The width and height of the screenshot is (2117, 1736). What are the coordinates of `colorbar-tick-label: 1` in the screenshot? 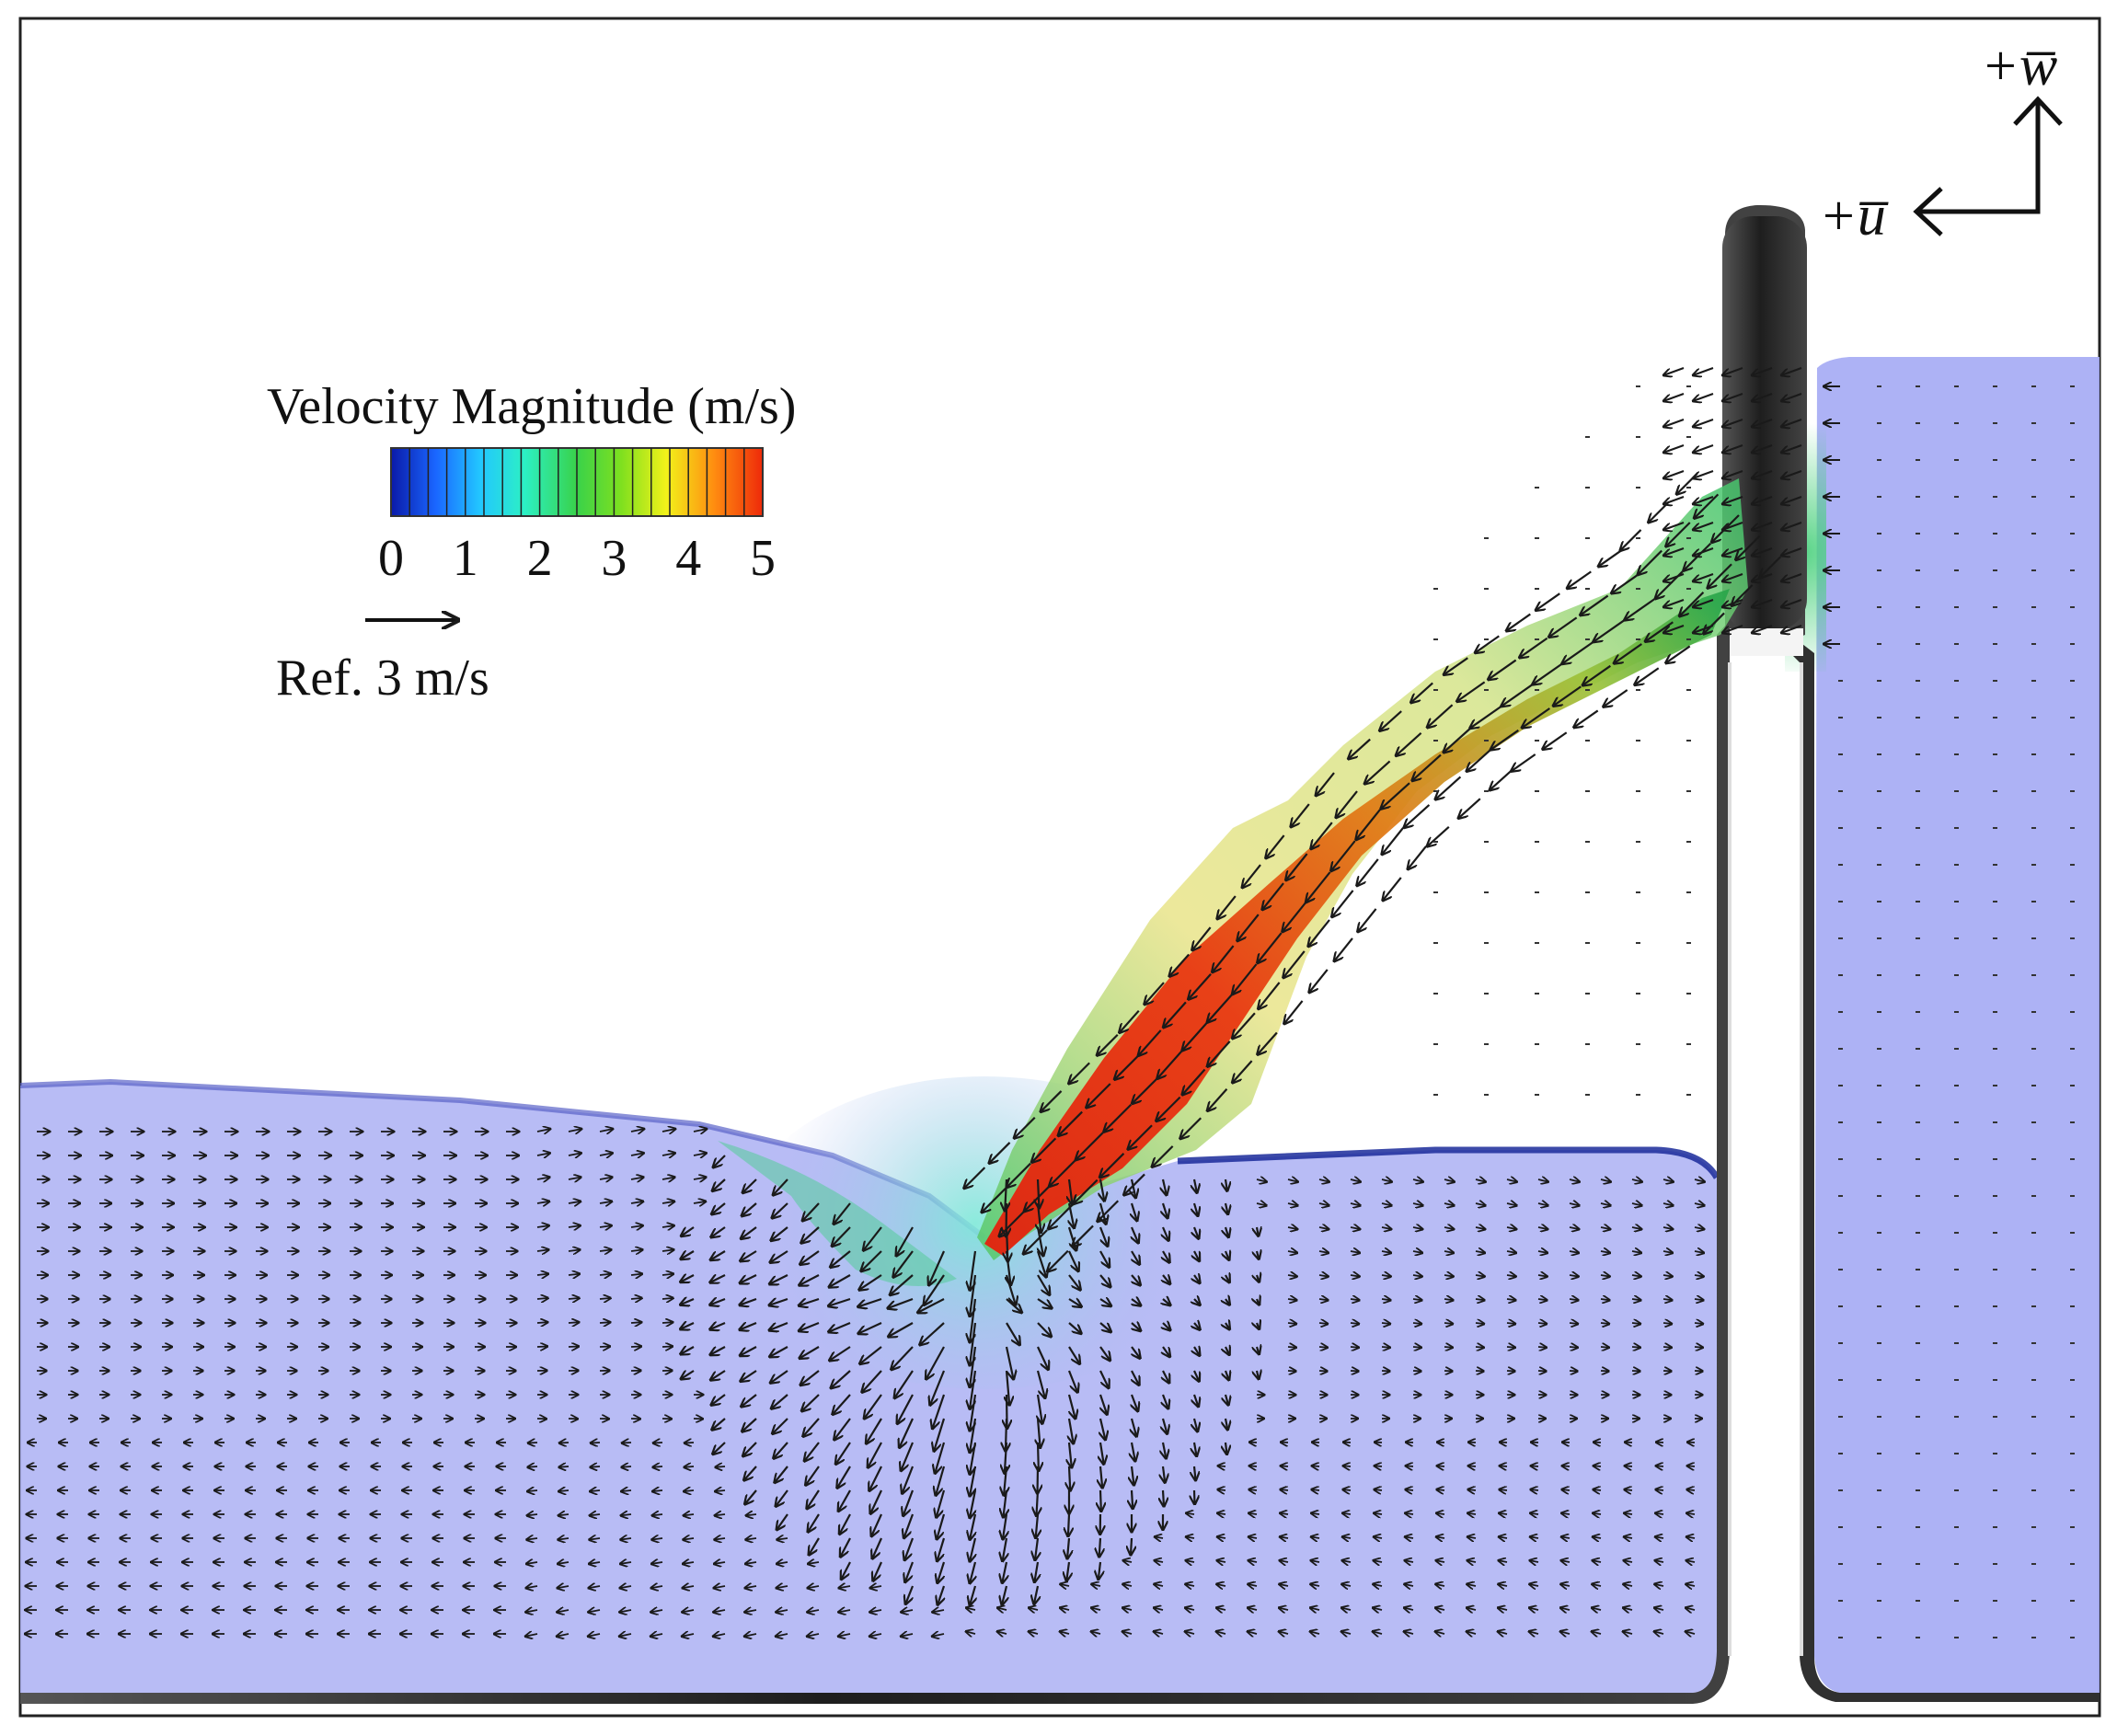 It's located at (466, 558).